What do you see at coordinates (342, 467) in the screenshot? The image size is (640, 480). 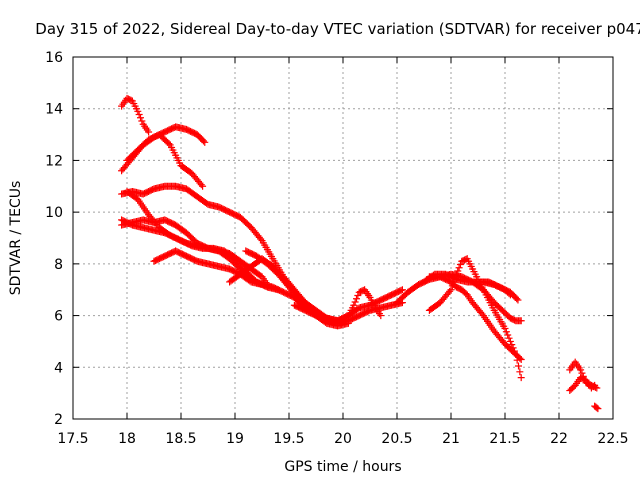 I see `x-axis-label: GPS time / hours` at bounding box center [342, 467].